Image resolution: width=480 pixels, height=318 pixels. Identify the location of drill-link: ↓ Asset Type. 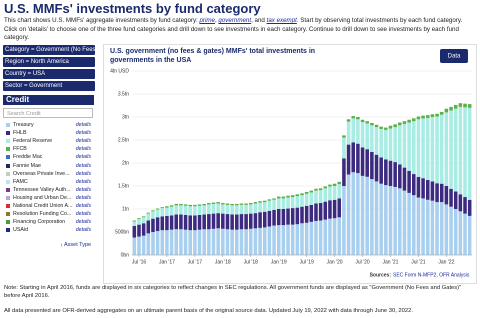
(76, 245).